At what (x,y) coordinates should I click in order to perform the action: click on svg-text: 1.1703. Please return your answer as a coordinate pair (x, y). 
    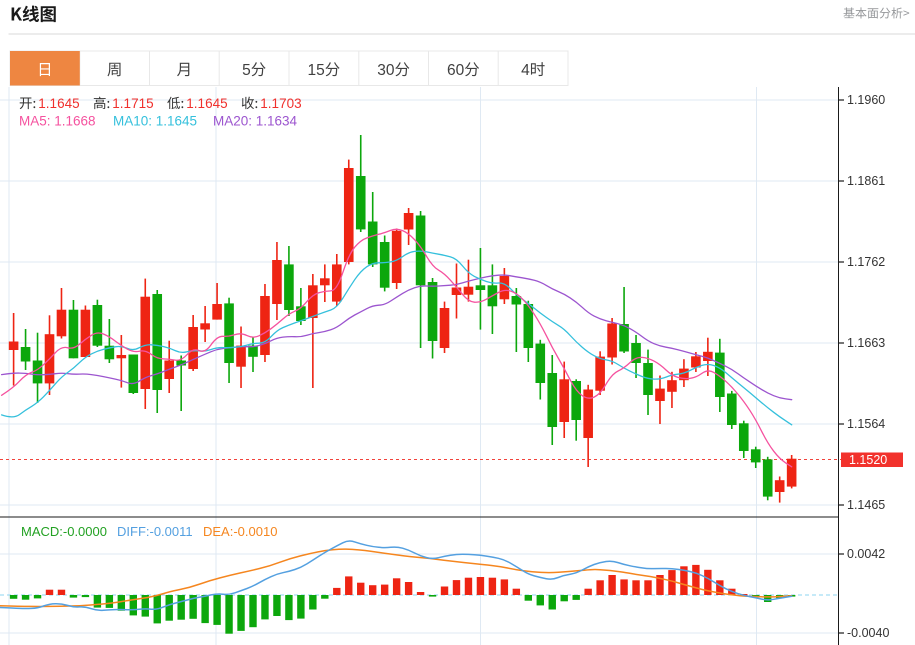
    Looking at the image, I should click on (280, 103).